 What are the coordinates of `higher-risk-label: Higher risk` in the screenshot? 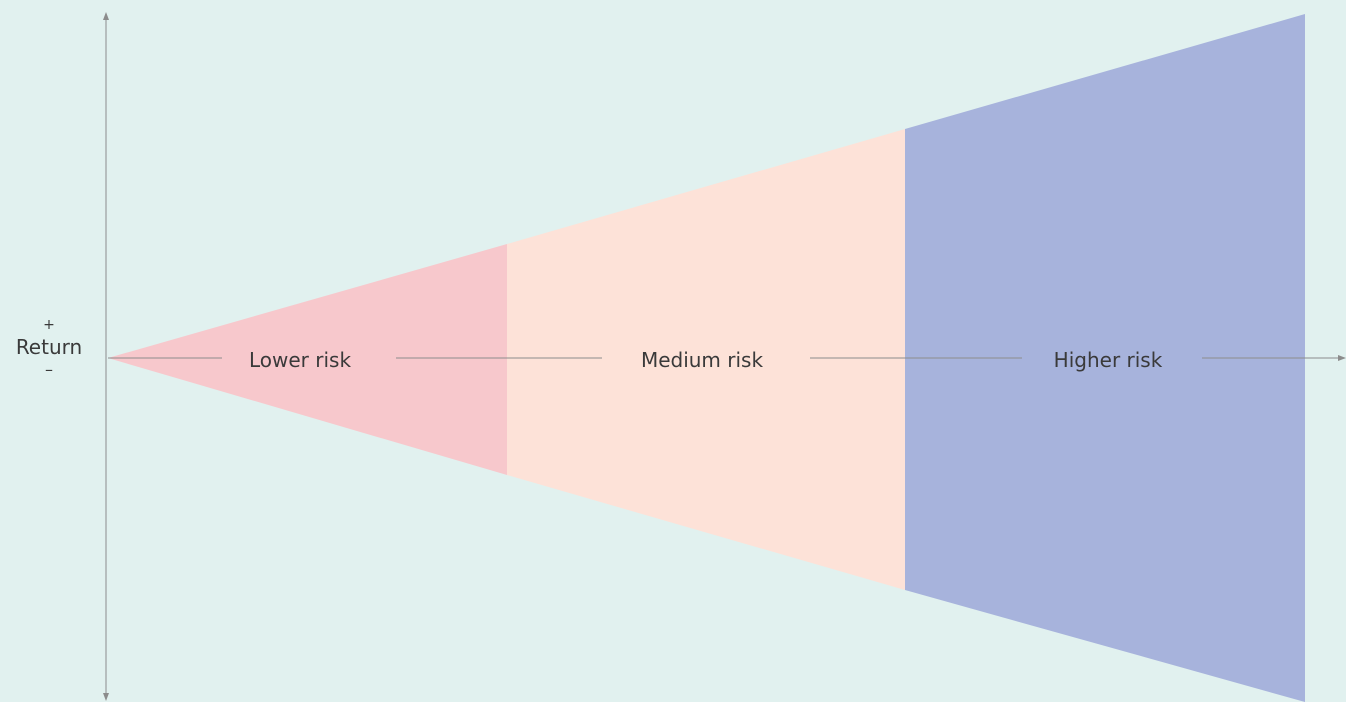 It's located at (1108, 360).